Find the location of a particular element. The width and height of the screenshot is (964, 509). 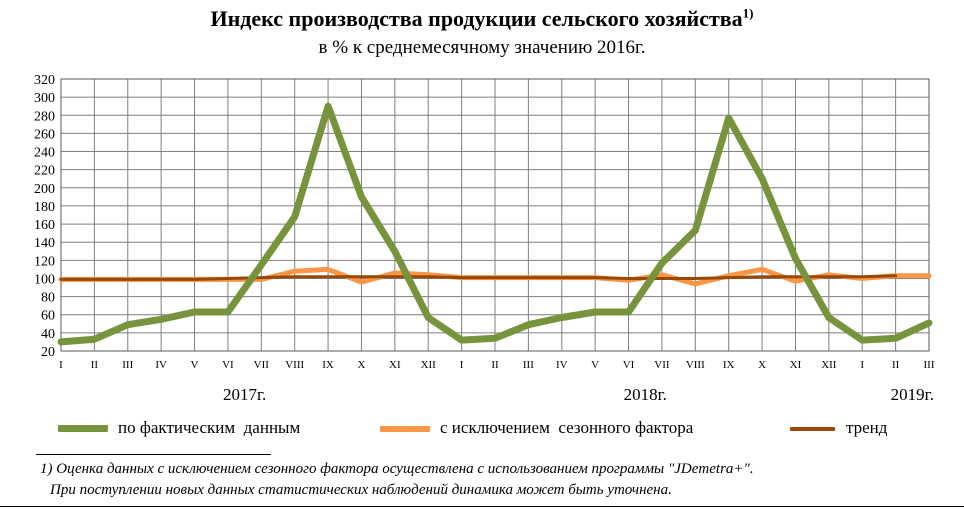

year-label: 2019г. is located at coordinates (912, 394).